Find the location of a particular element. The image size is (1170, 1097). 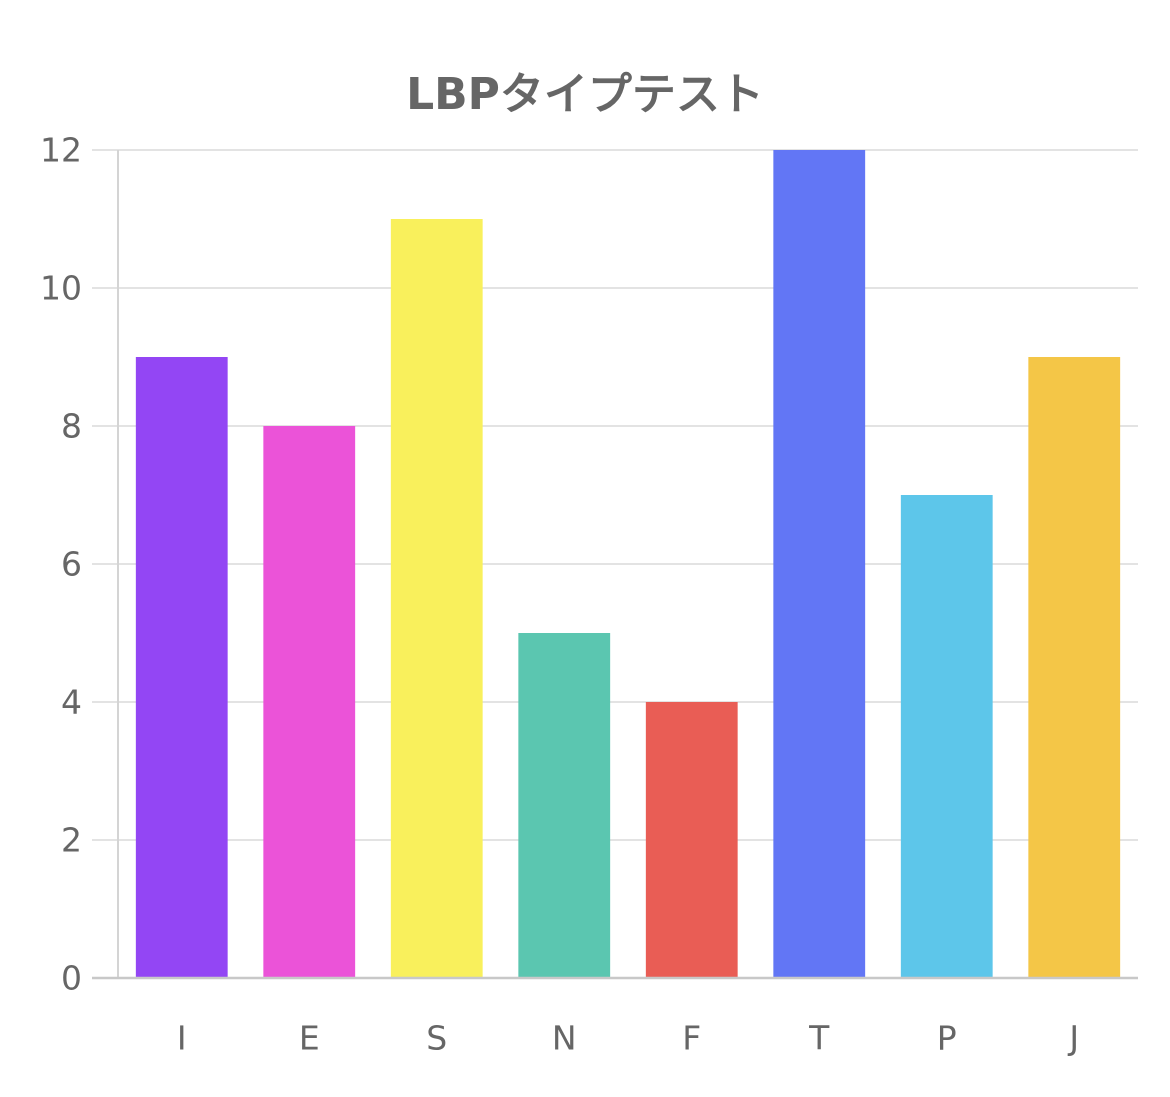

bar-J is located at coordinates (1074, 667).